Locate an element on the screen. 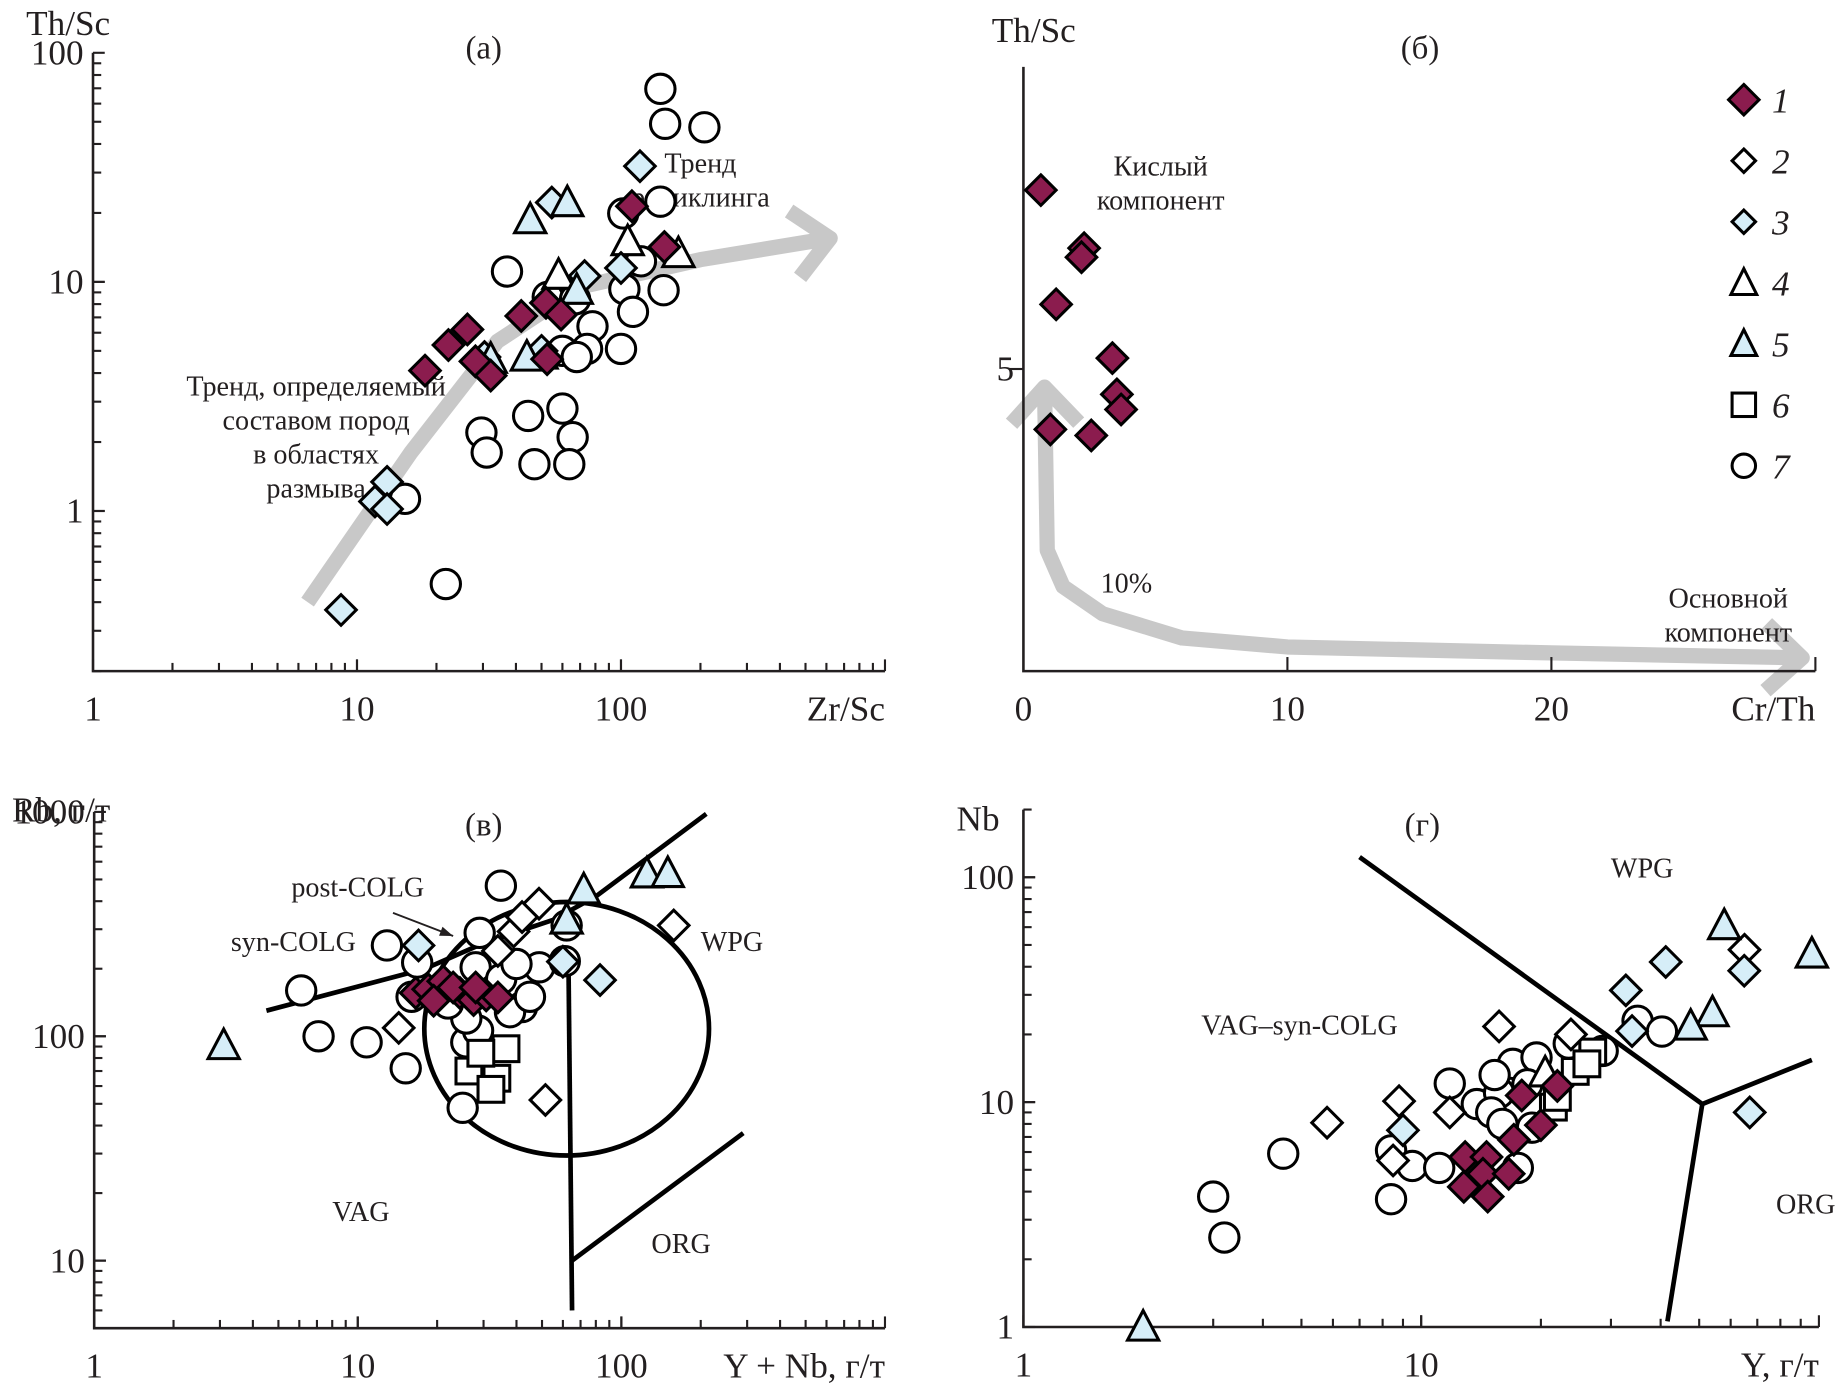 This screenshot has width=1838, height=1388. legend-item-7: 7 is located at coordinates (1760, 467).